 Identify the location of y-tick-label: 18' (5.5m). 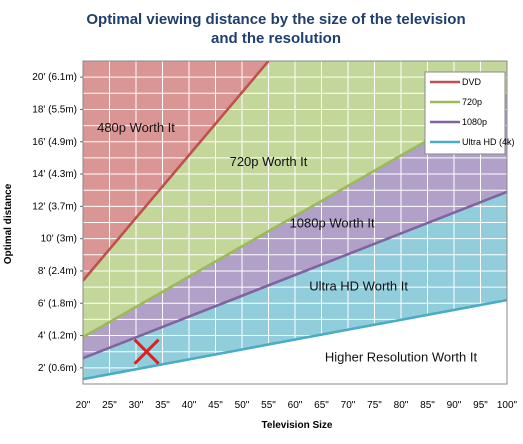
(54, 109).